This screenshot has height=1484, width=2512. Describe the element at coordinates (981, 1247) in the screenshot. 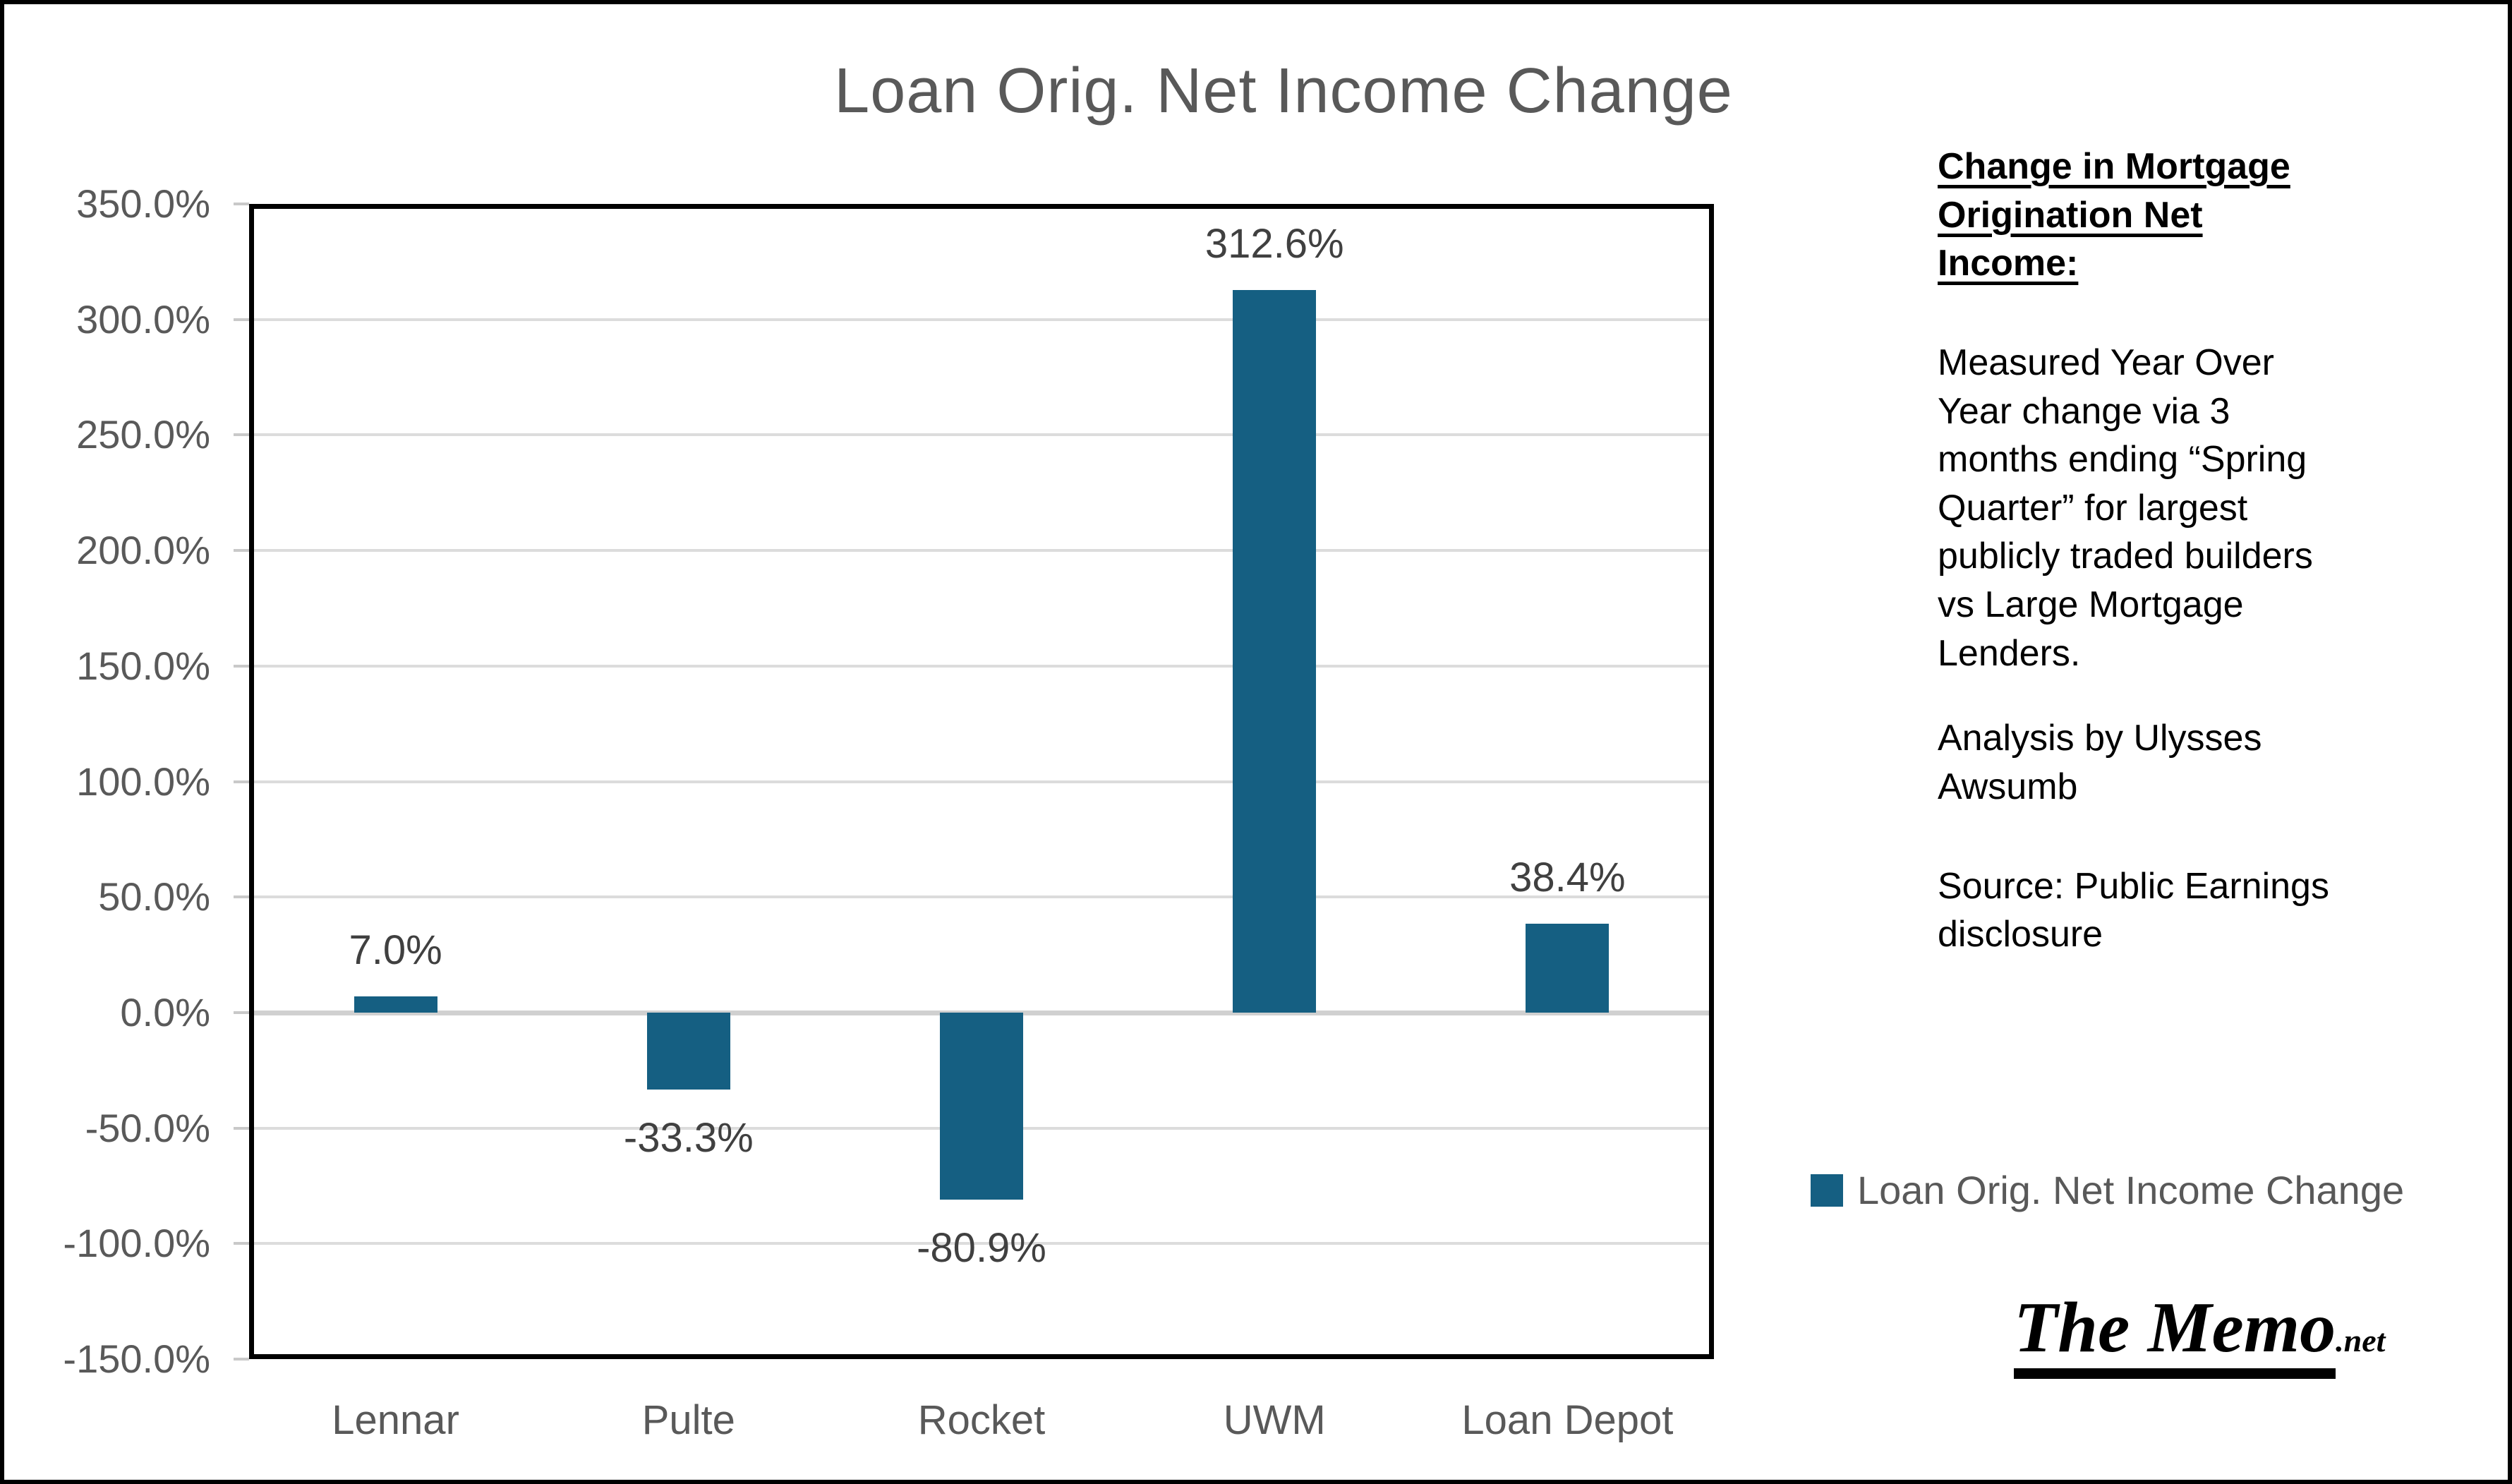

I see `bar-value-label: -80.9%` at that location.